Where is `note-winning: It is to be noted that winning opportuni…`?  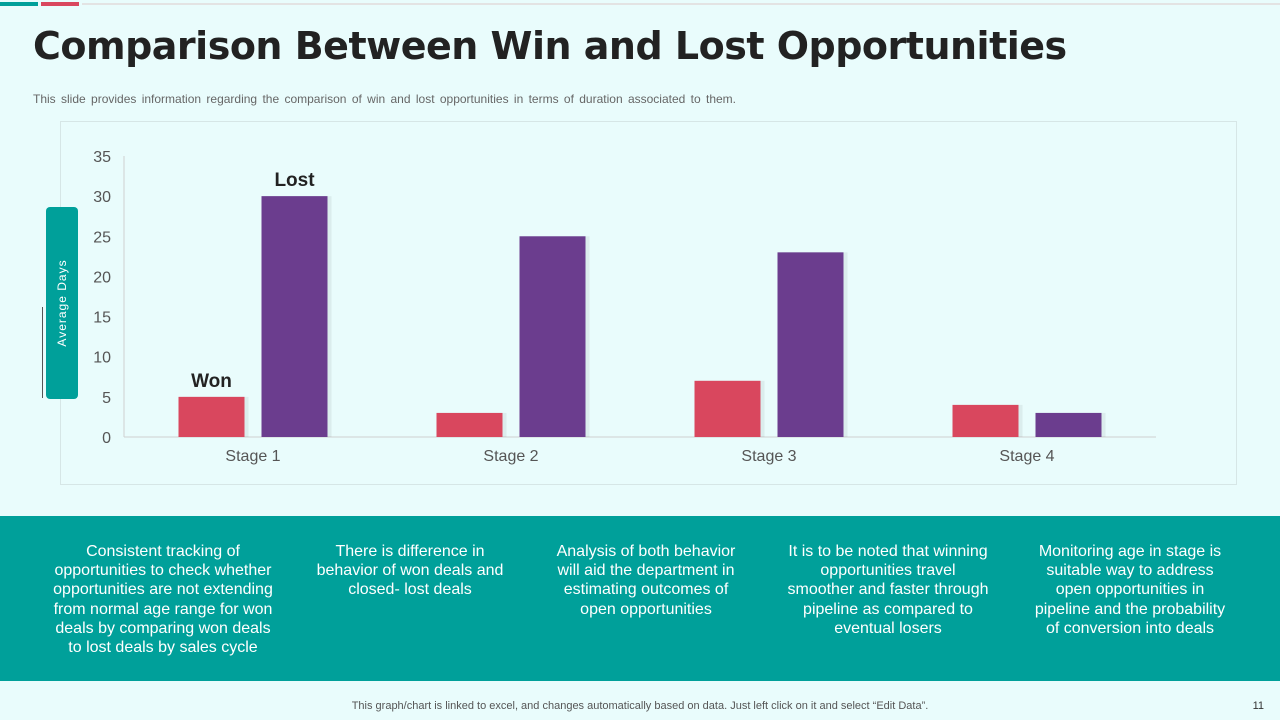
note-winning: It is to be noted that winning opportuni… is located at coordinates (888, 590).